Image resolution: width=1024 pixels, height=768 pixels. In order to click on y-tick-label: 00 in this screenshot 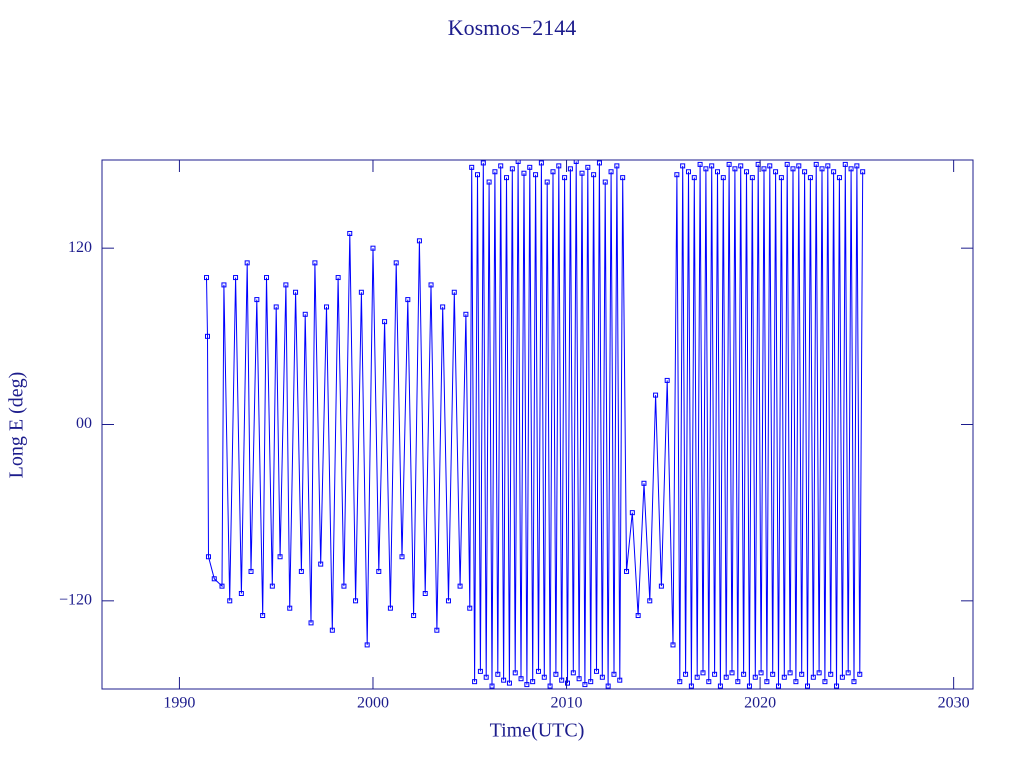, I will do `click(84, 423)`.